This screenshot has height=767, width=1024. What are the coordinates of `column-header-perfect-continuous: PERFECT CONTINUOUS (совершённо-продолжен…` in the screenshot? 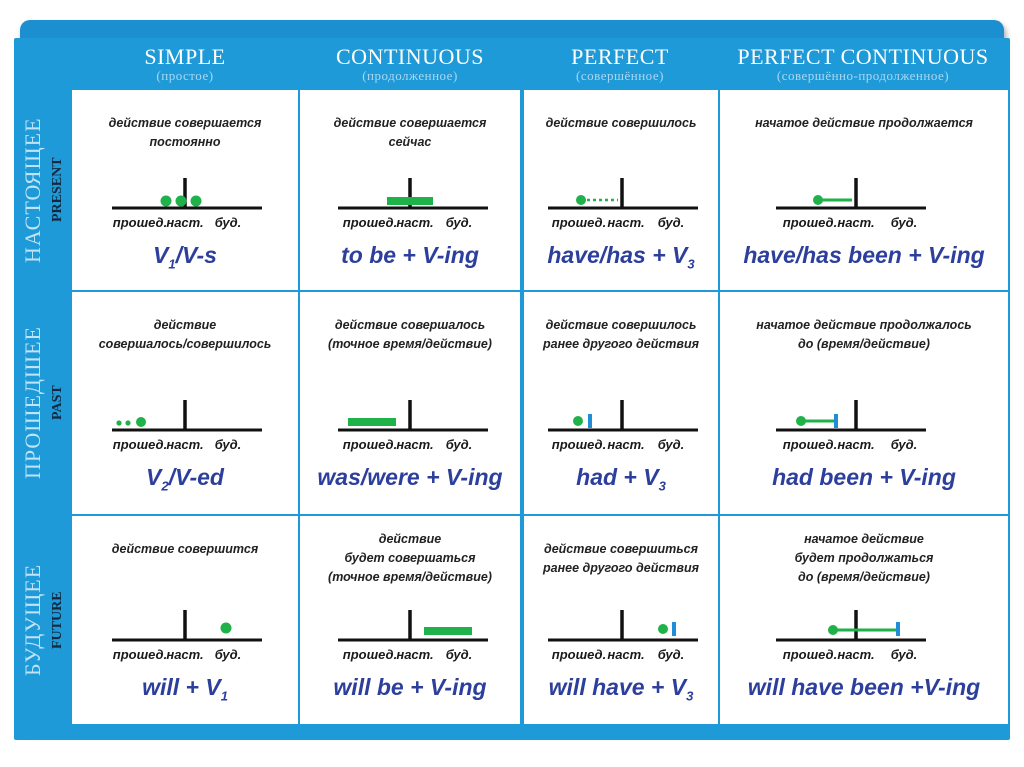 It's located at (863, 67).